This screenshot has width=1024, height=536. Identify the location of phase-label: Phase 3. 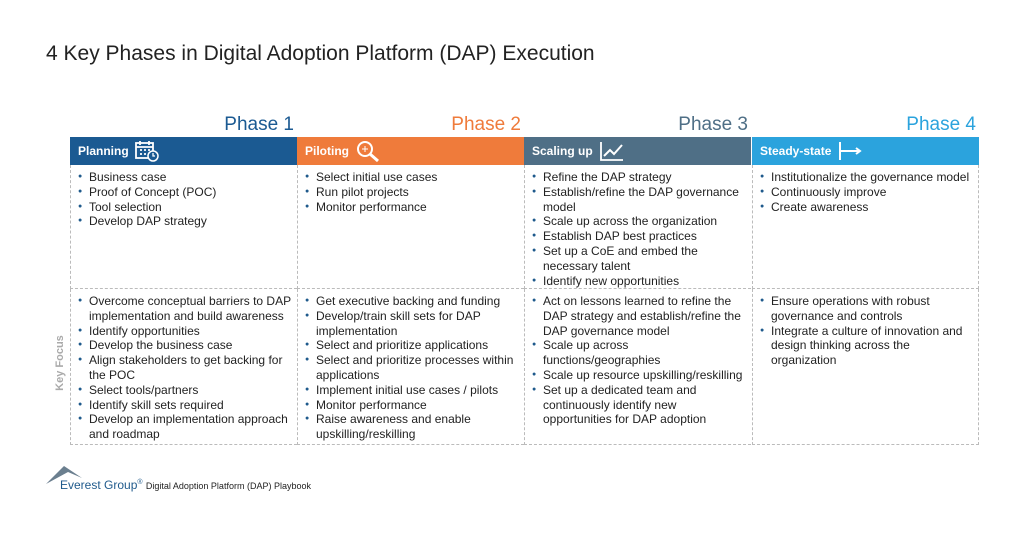
(713, 124).